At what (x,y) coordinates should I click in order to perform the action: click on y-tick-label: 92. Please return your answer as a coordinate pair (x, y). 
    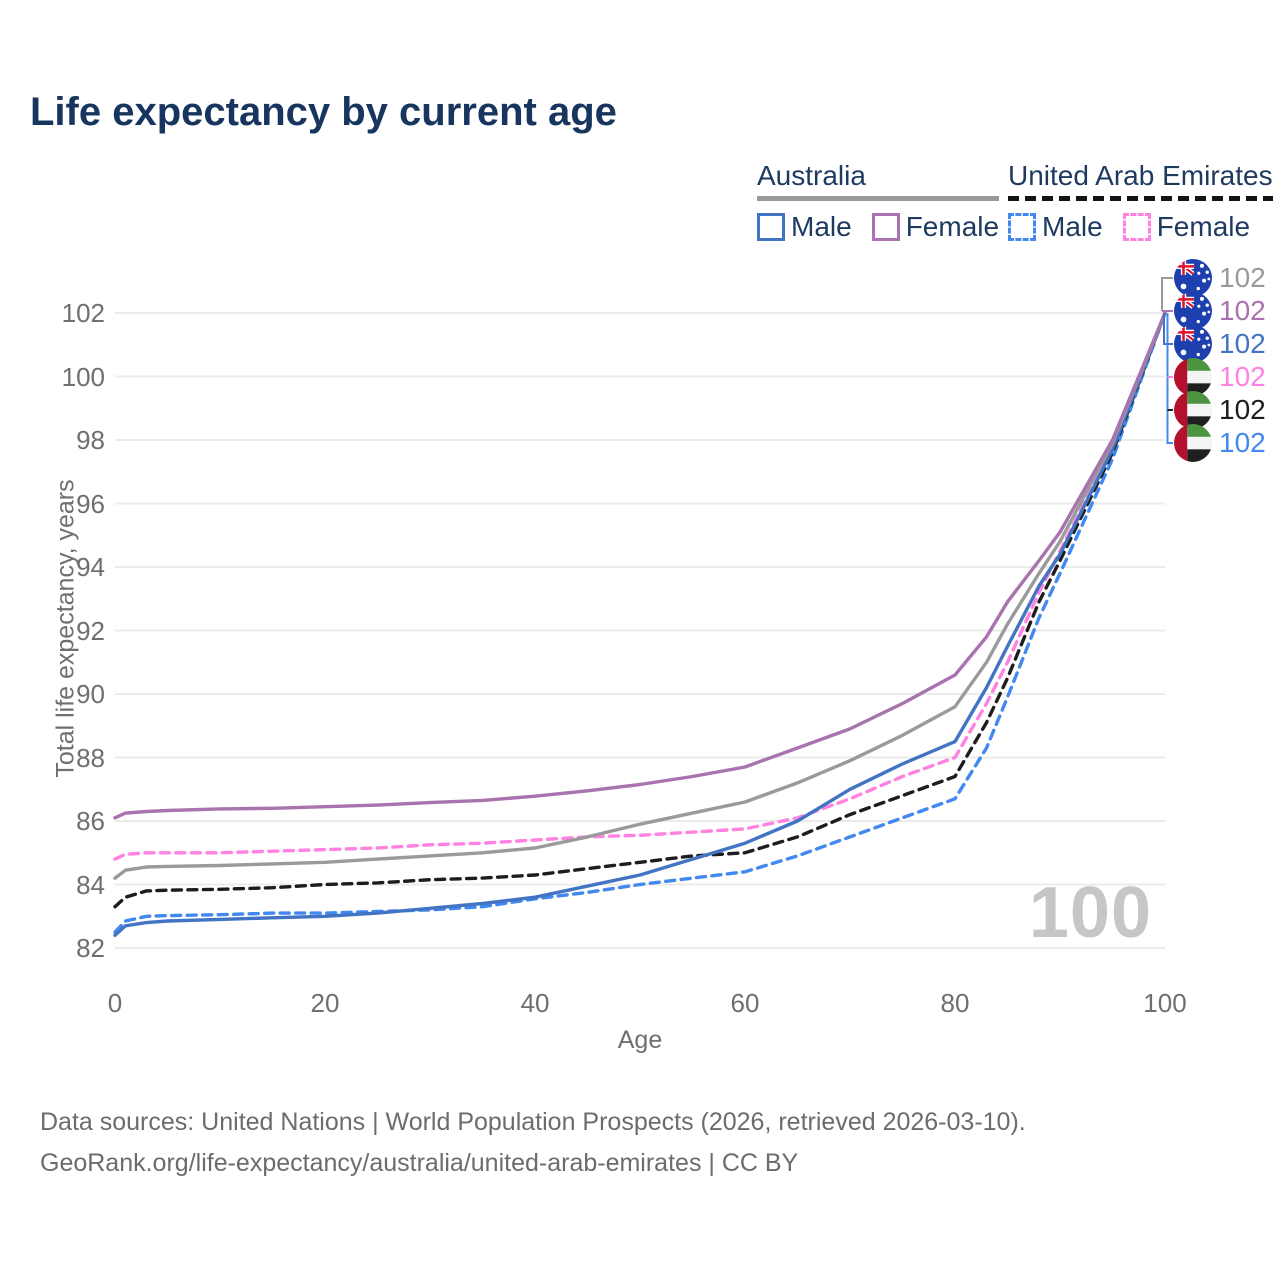
    Looking at the image, I should click on (90, 630).